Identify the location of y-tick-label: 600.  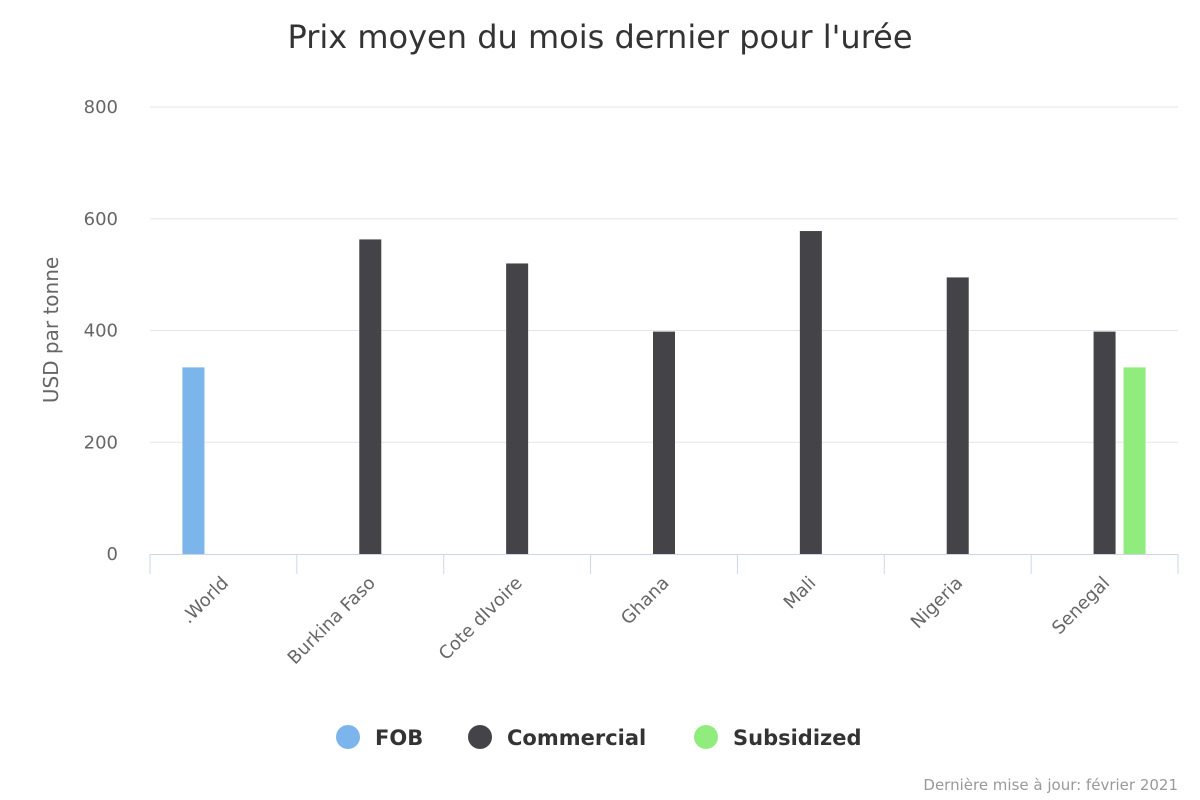
(101, 219).